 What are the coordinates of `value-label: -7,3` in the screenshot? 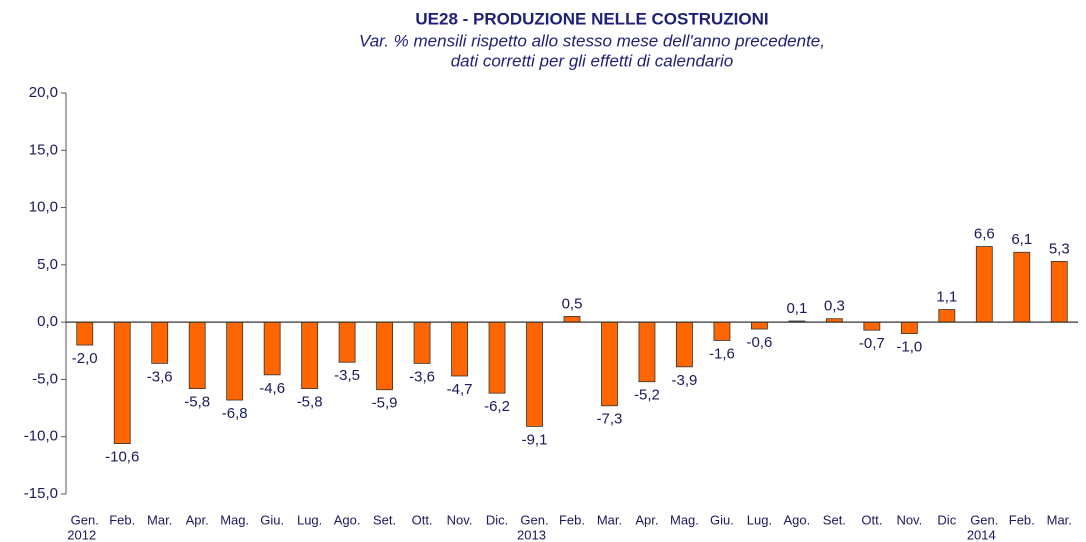 It's located at (610, 419).